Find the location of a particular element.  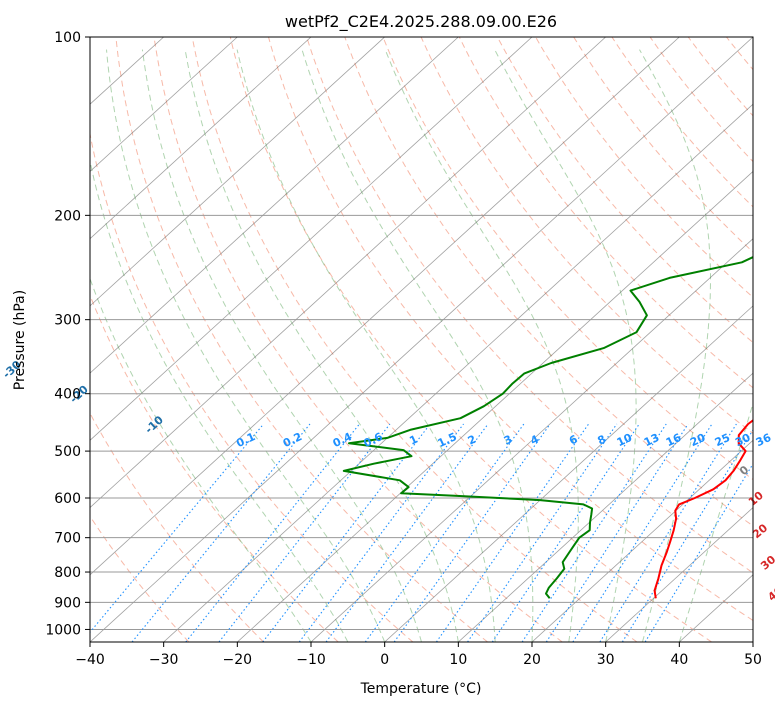

x-tick-label: −30 is located at coordinates (164, 660).